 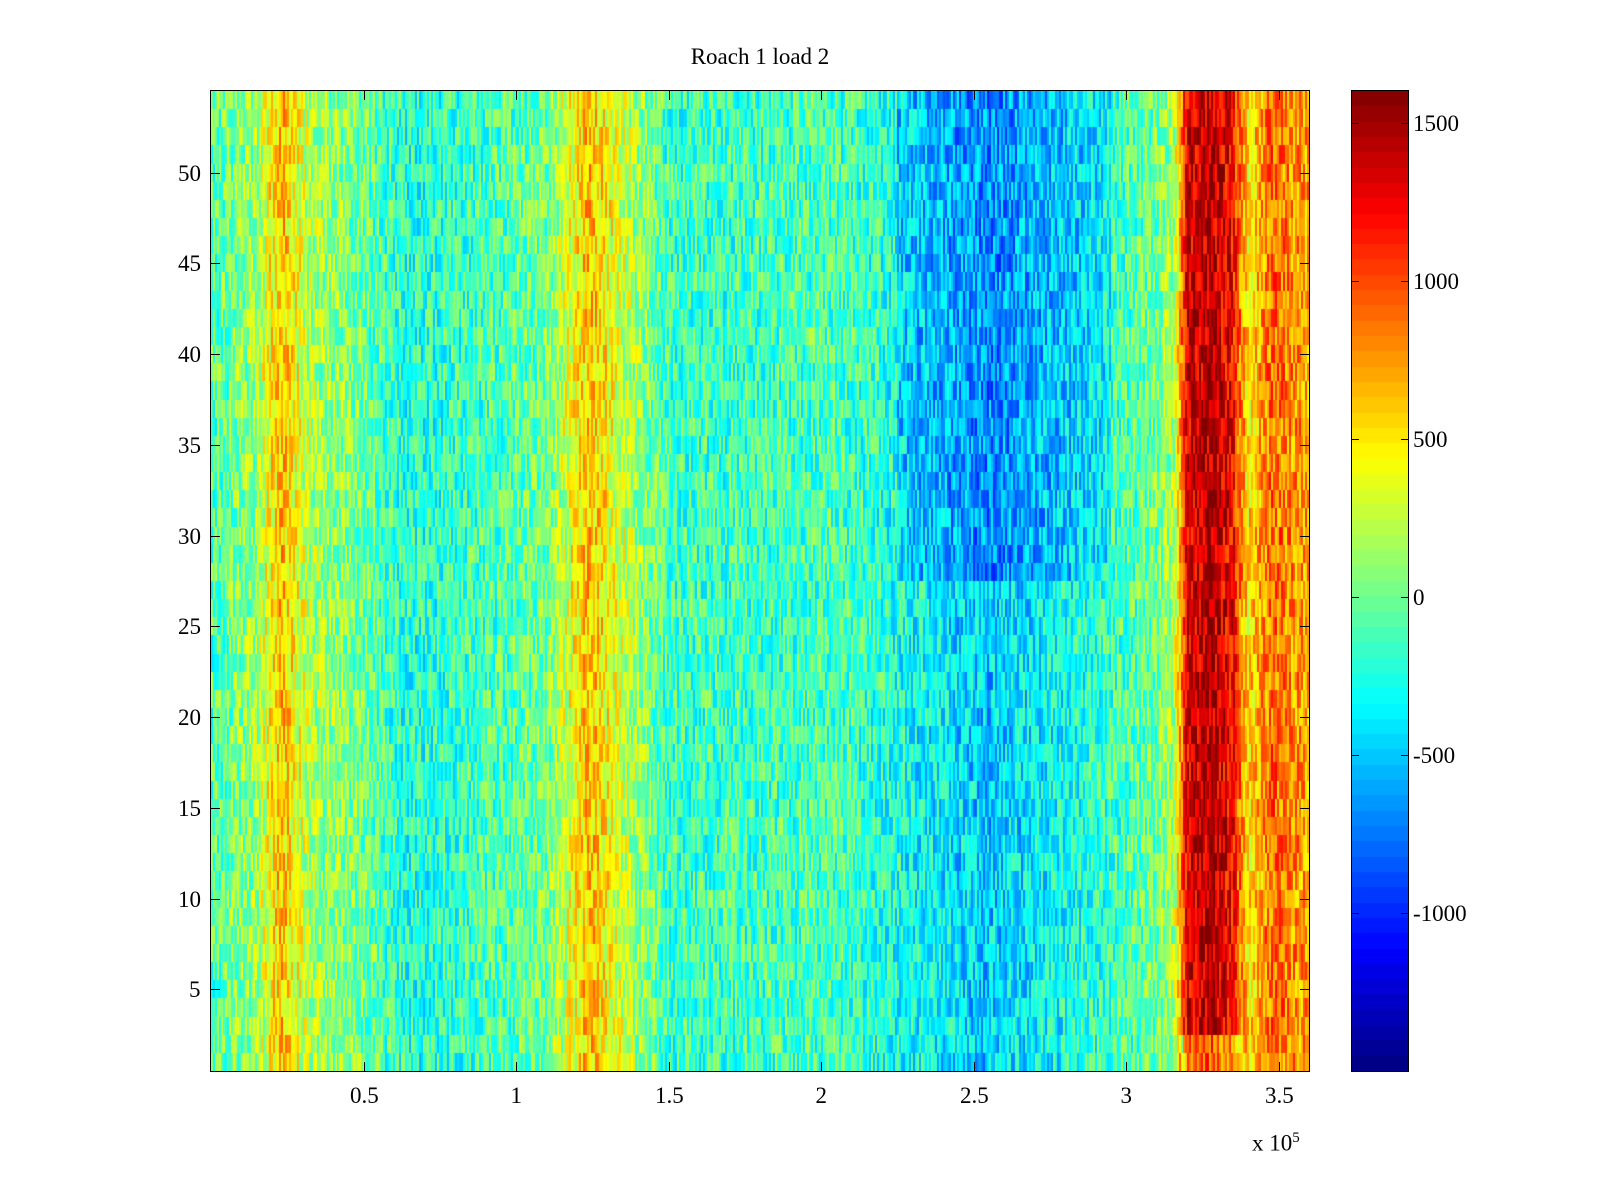 What do you see at coordinates (821, 1095) in the screenshot?
I see `x-tick-label: 2` at bounding box center [821, 1095].